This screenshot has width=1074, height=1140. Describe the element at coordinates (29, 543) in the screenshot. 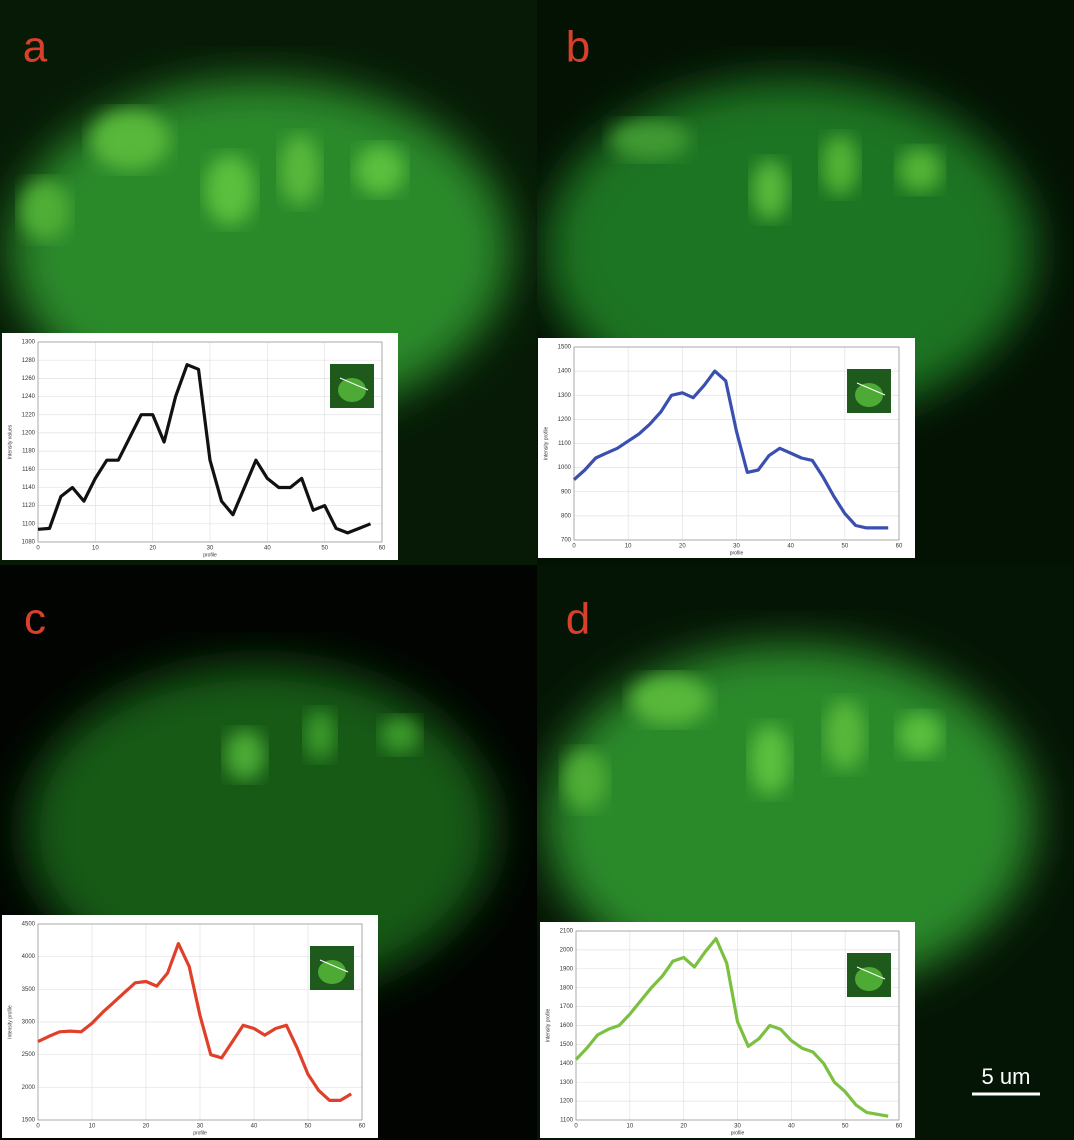

I see `y-tick-label: 1080` at that location.